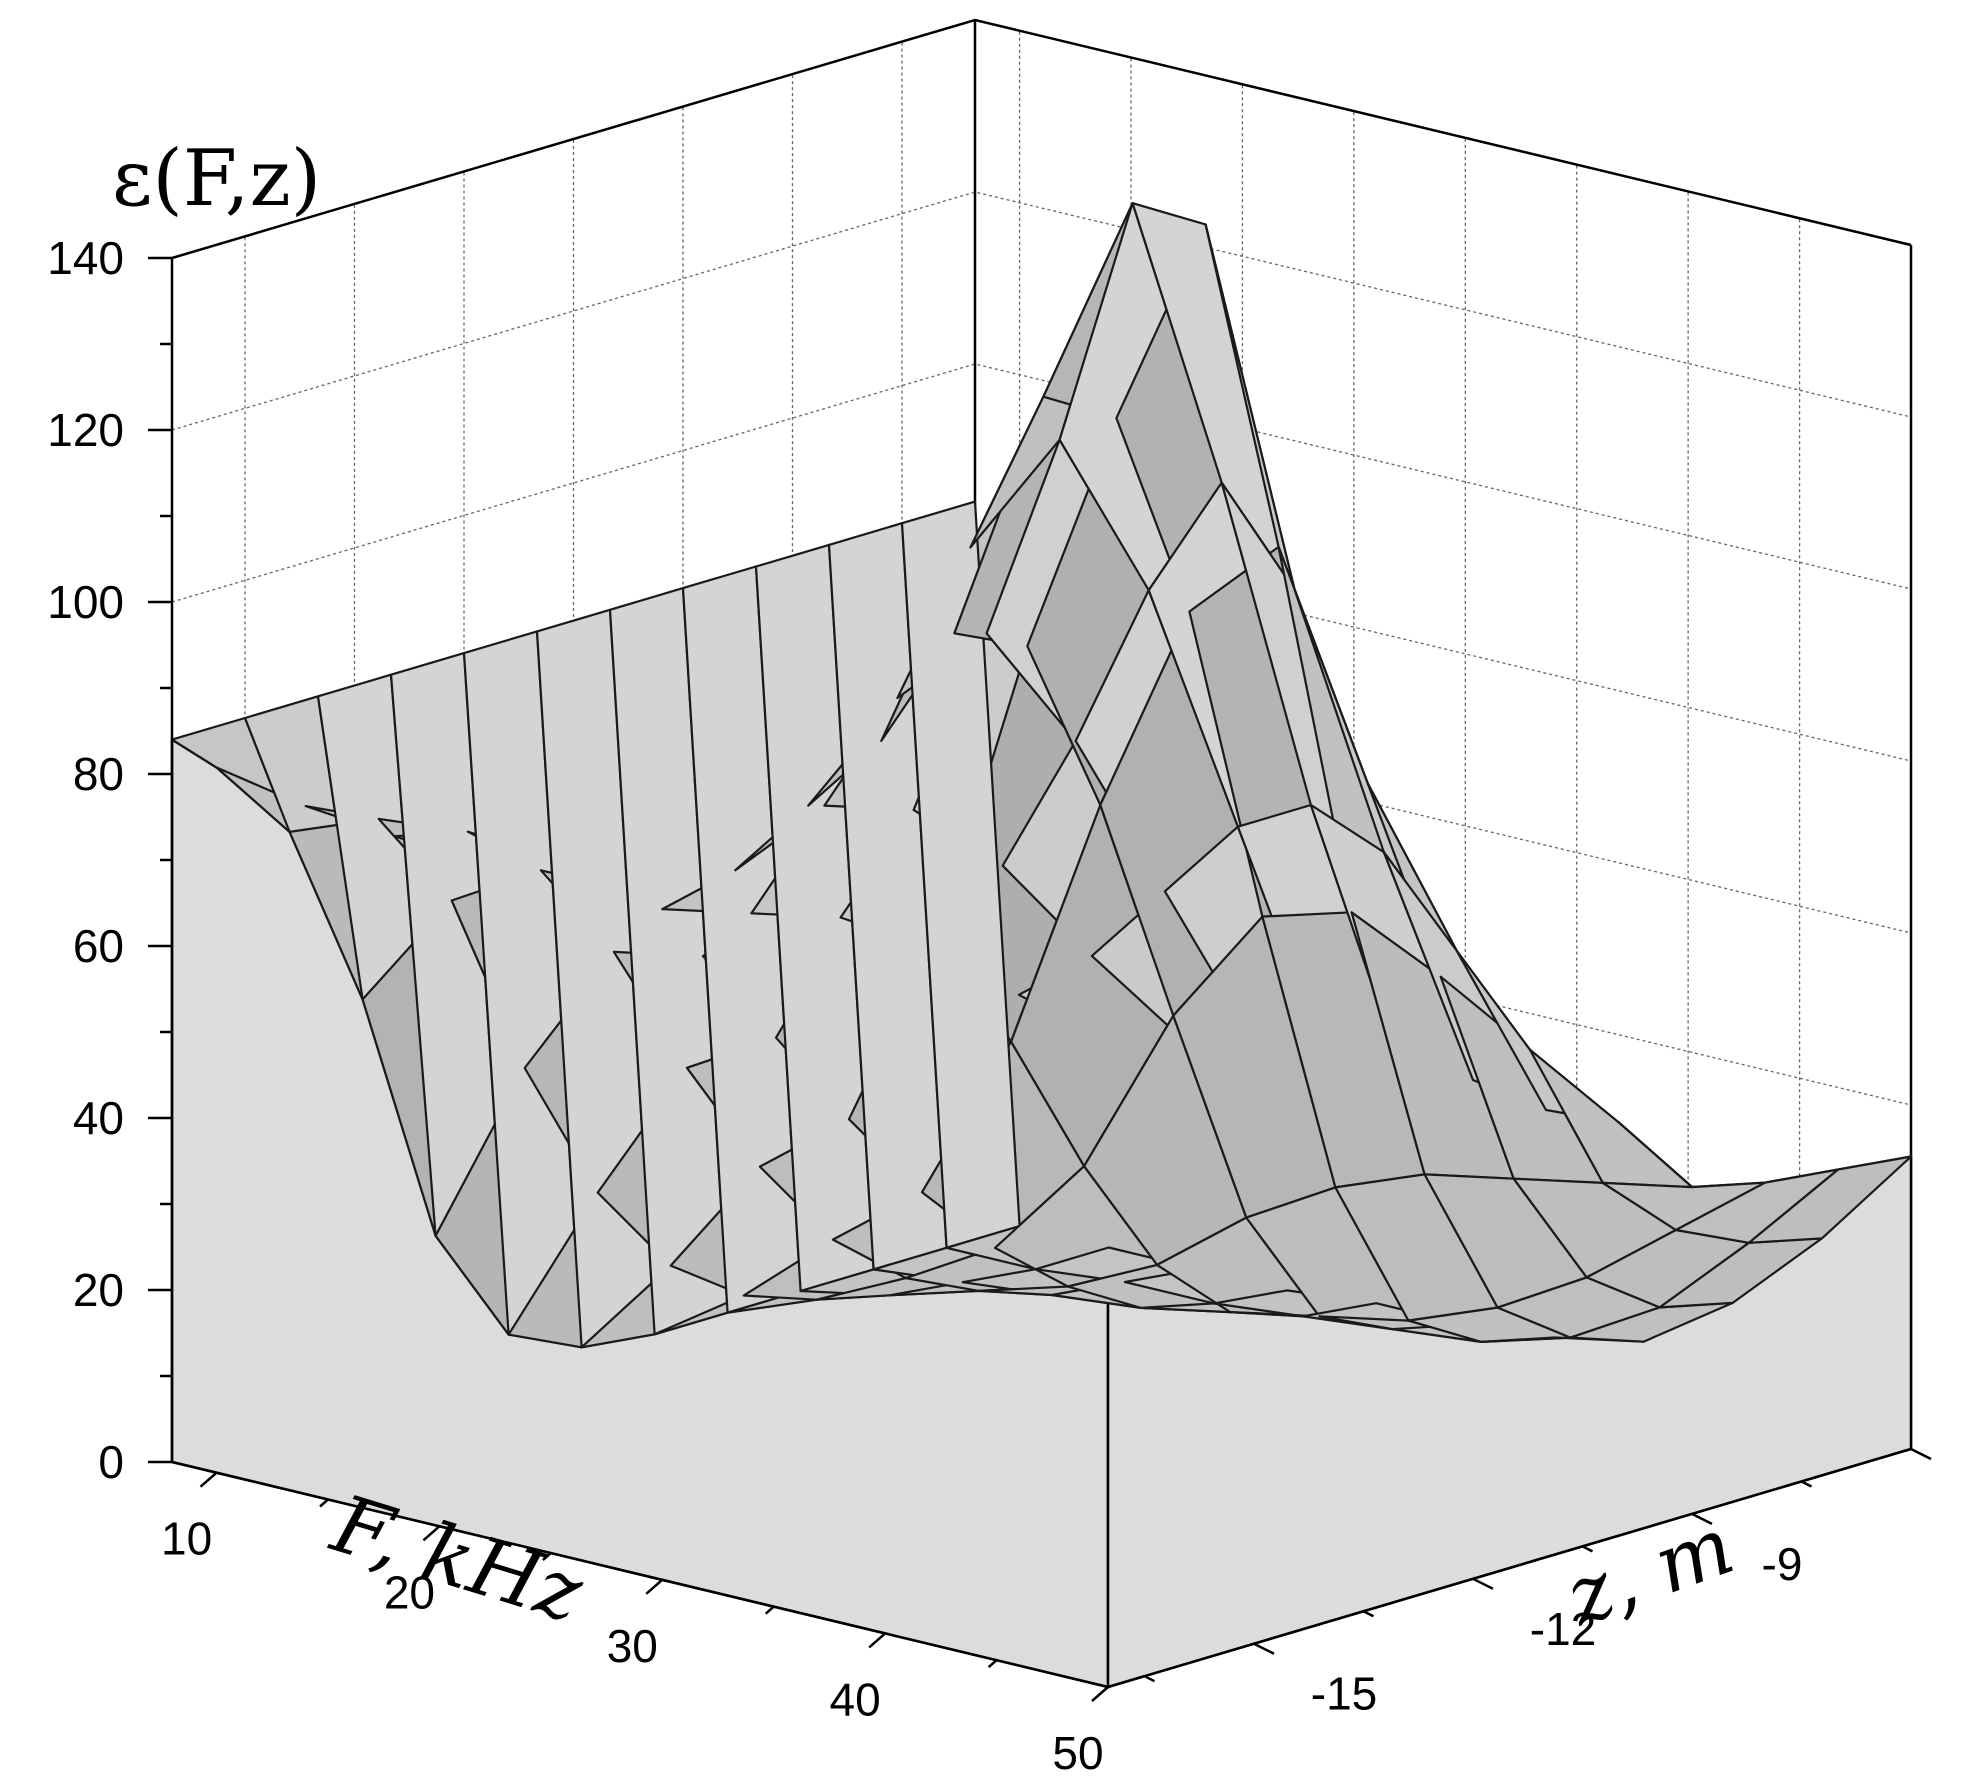 This screenshot has height=1784, width=1966. What do you see at coordinates (1509, 1568) in the screenshot?
I see `z-axis-line` at bounding box center [1509, 1568].